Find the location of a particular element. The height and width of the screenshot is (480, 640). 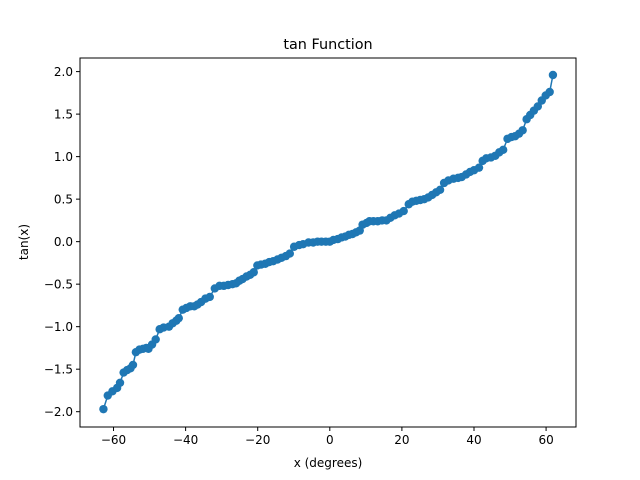

chart-title: tan Function is located at coordinates (327, 45).